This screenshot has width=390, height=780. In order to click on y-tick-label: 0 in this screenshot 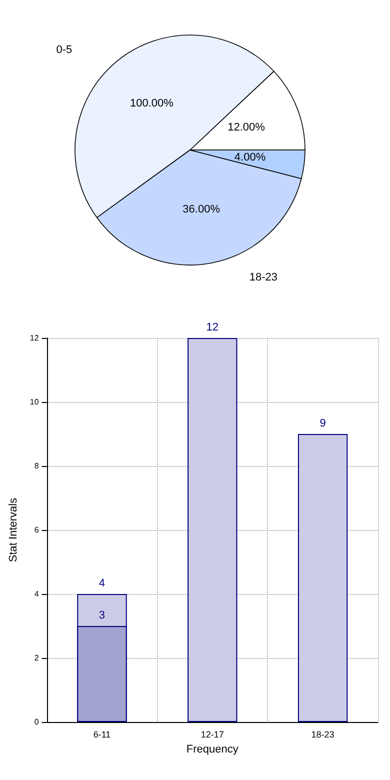, I will do `click(37, 722)`.